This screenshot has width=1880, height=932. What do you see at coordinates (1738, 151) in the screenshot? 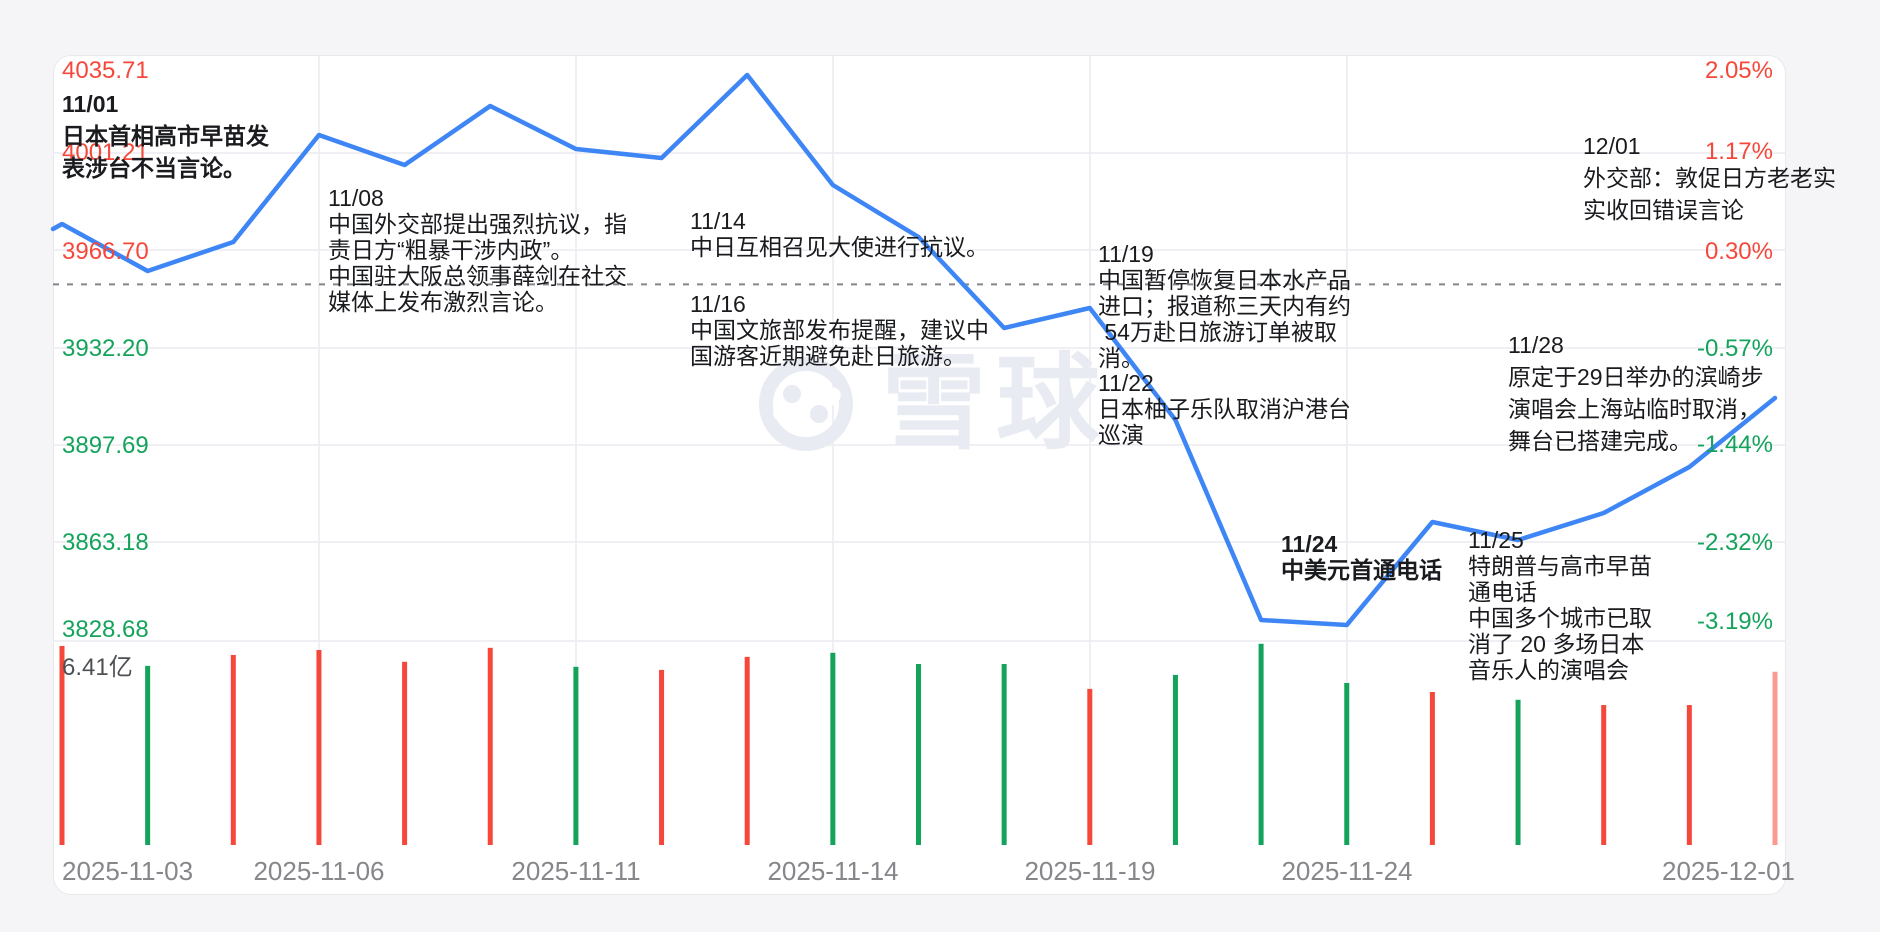
I see `percent-axis-label: 1.17%` at bounding box center [1738, 151].